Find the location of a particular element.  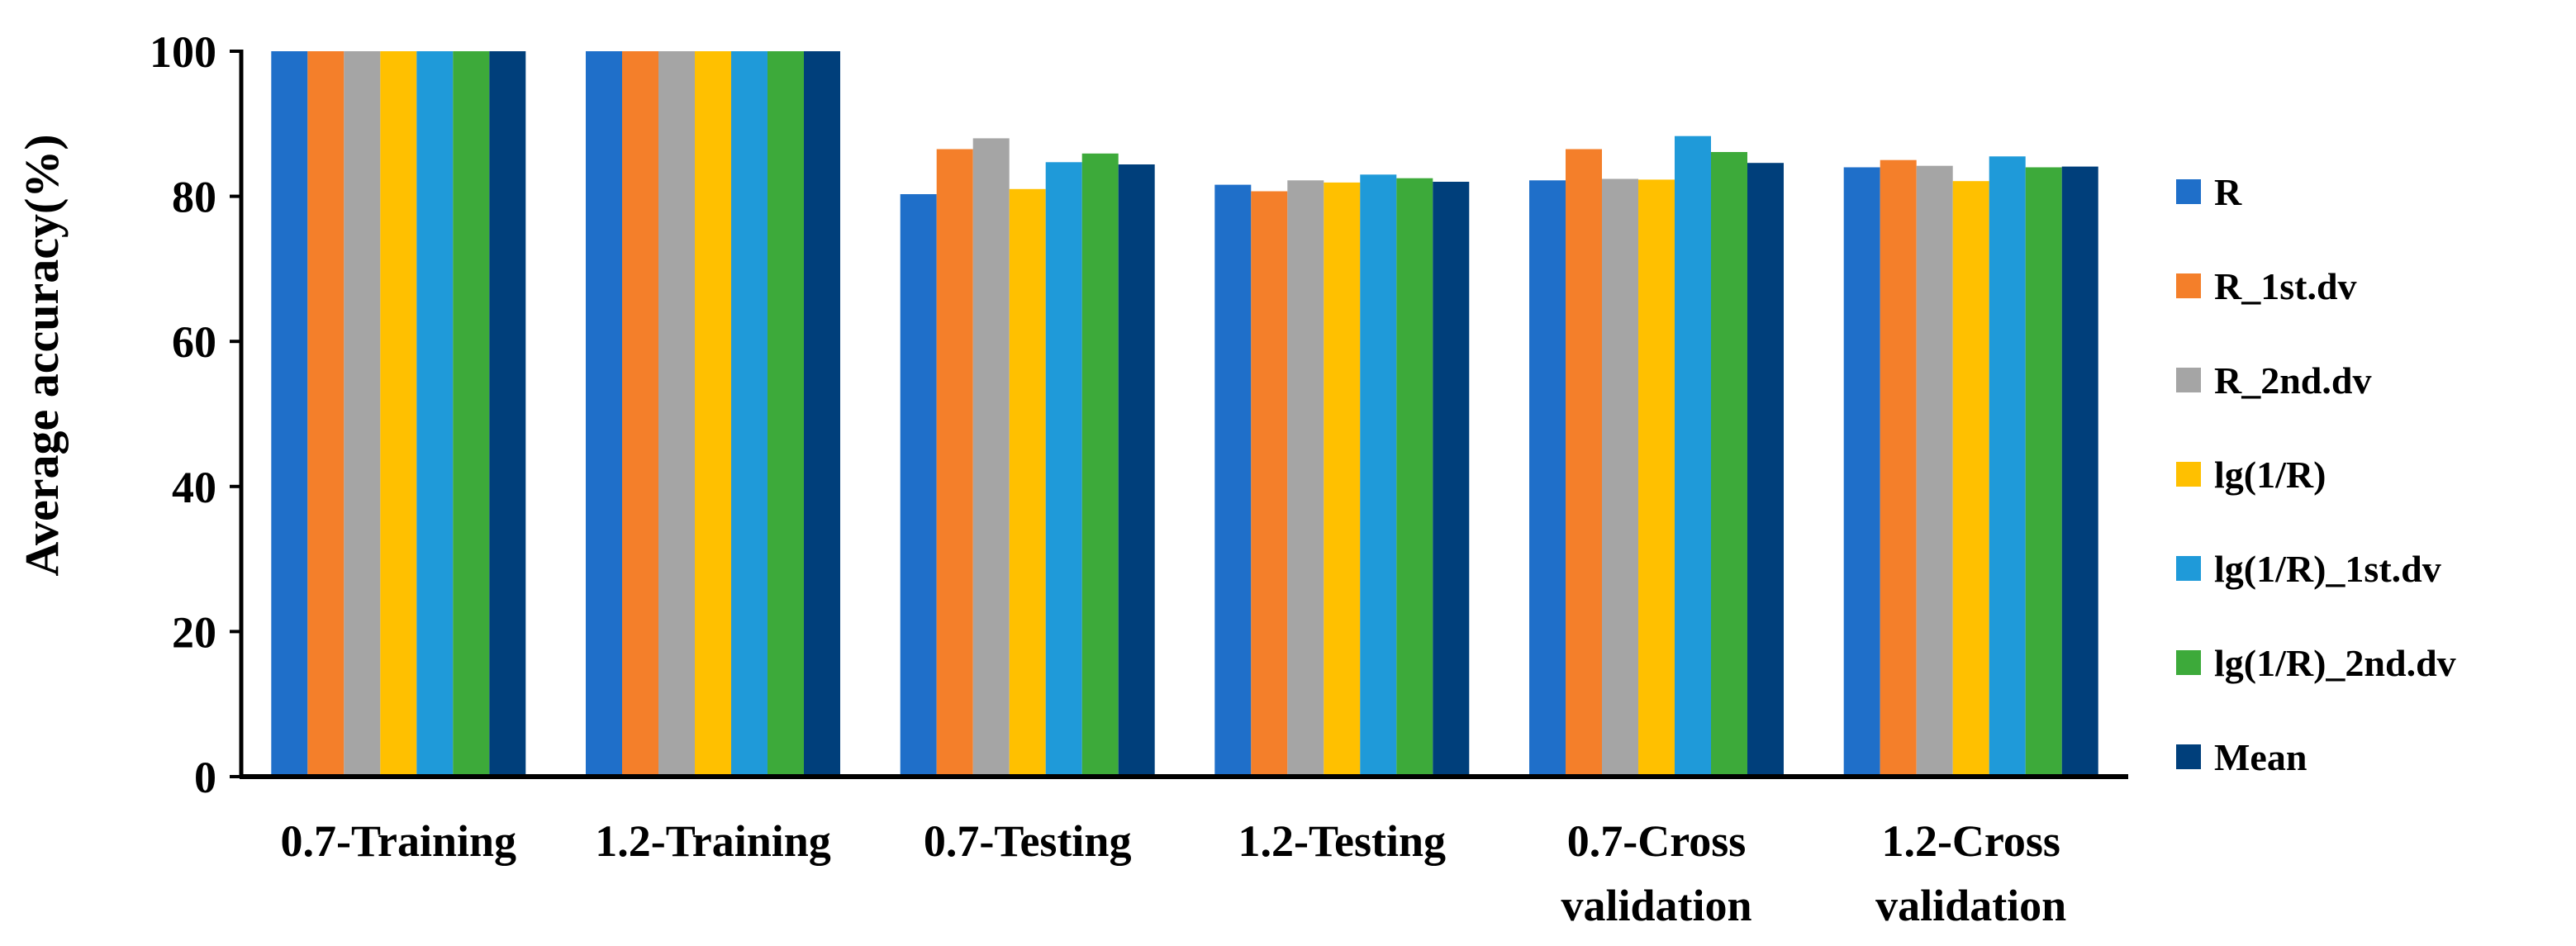

y-tick-label-60: 60 is located at coordinates (194, 342).